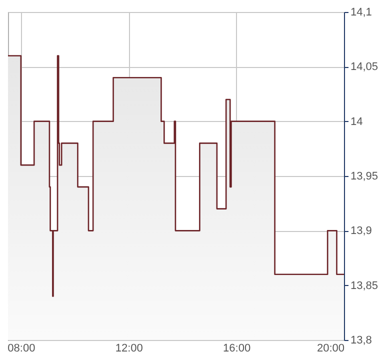 This screenshot has height=364, width=390. What do you see at coordinates (361, 12) in the screenshot?
I see `y-tick-label: 14,1` at bounding box center [361, 12].